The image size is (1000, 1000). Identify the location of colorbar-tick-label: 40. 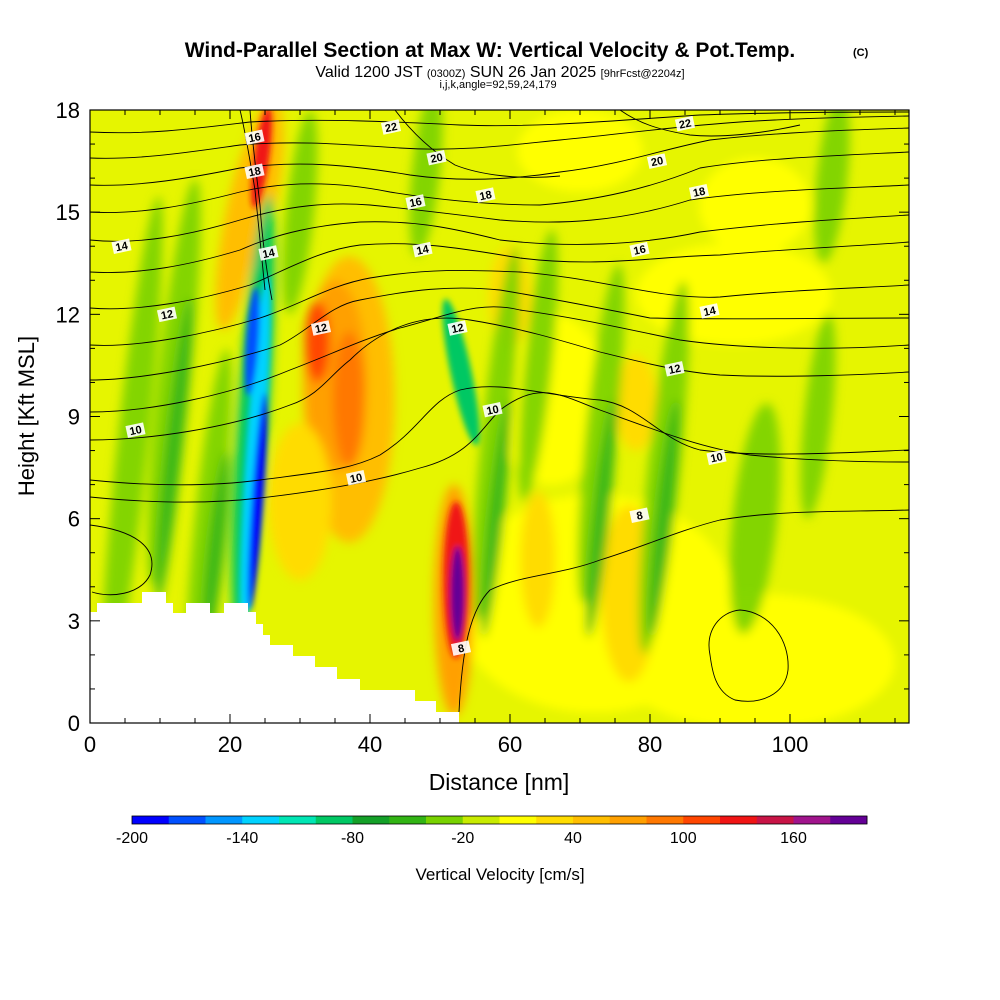
(573, 838).